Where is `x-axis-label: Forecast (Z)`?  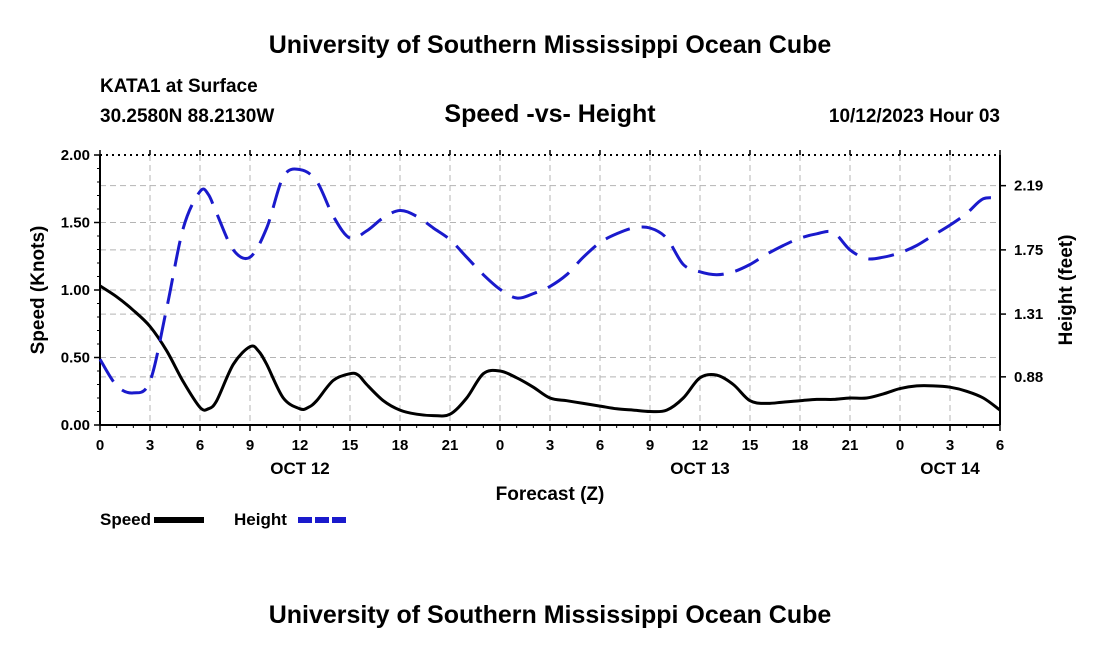
x-axis-label: Forecast (Z) is located at coordinates (550, 494).